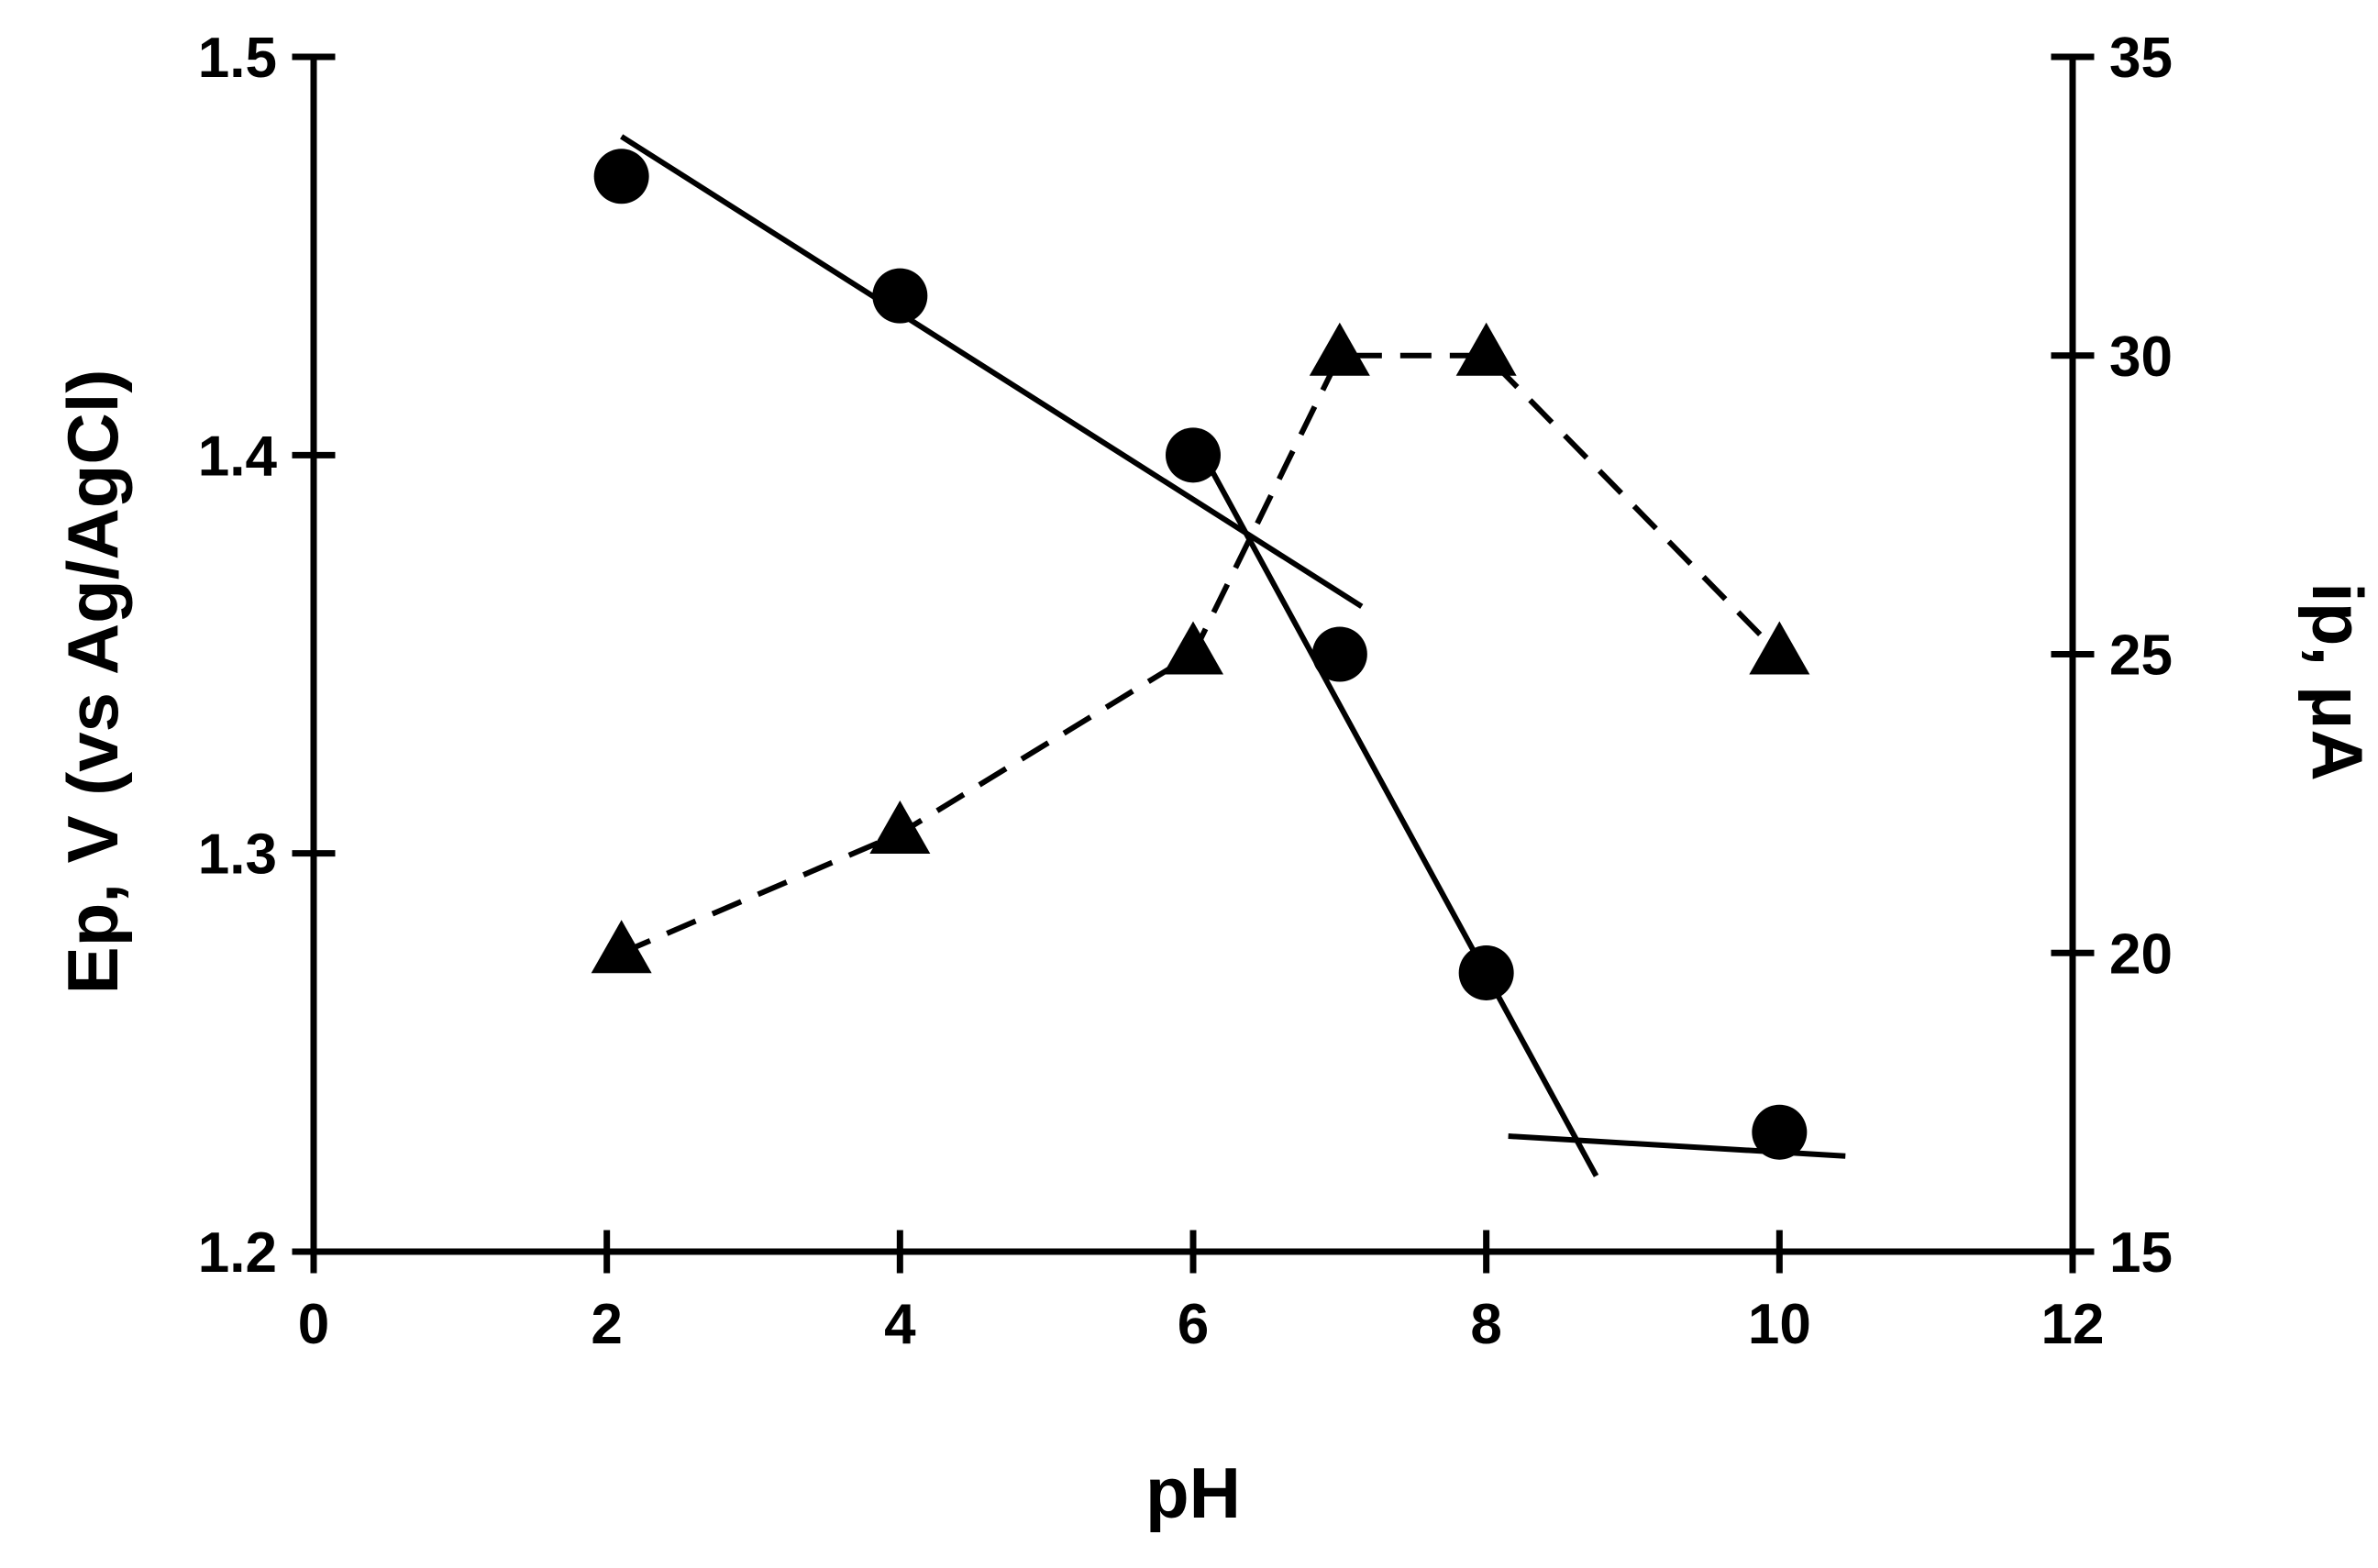  I want to click on y-left-tick-label: 1.3, so click(237, 855).